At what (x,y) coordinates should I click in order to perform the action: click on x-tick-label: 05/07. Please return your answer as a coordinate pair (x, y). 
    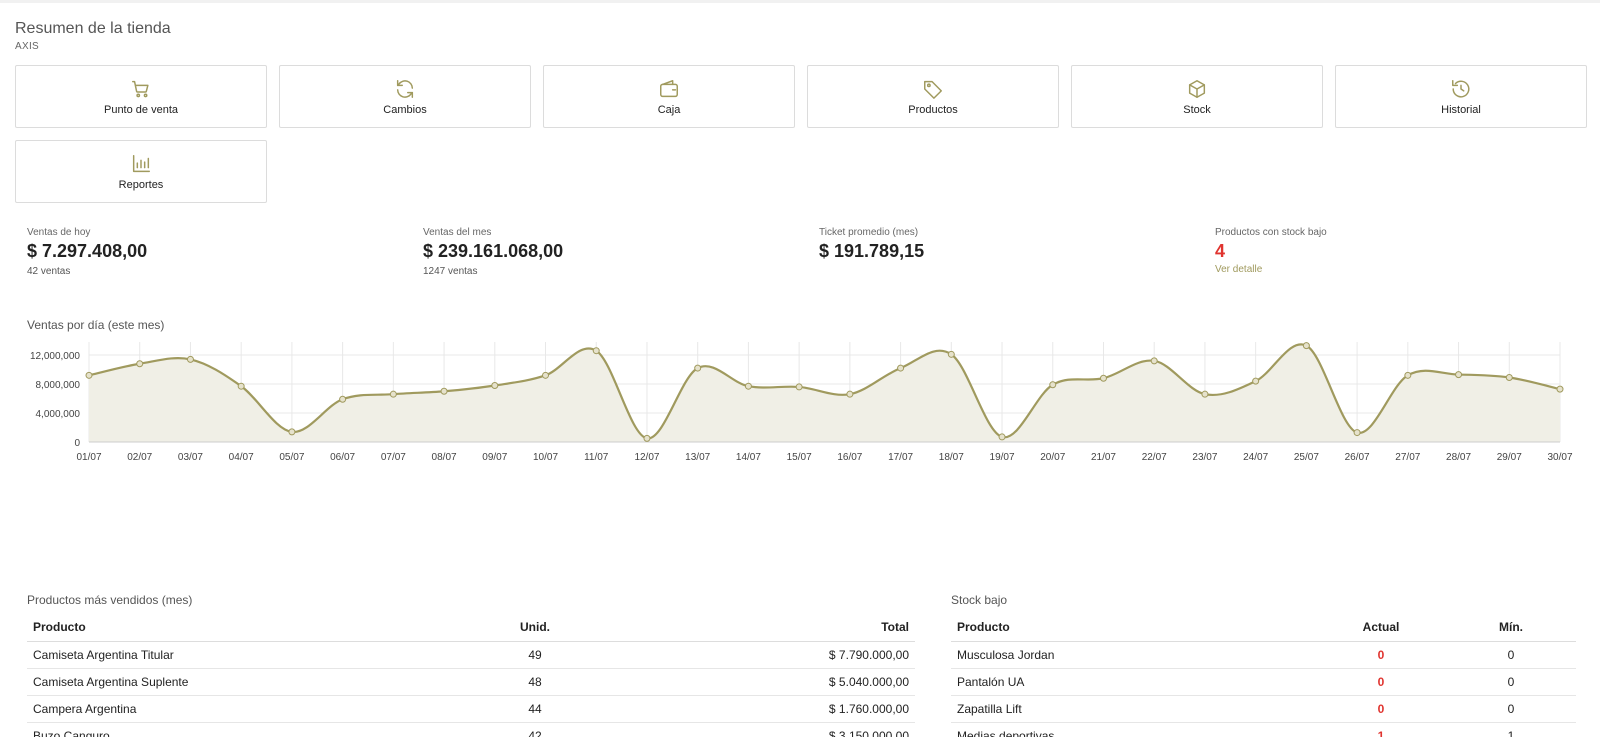
    Looking at the image, I should click on (291, 457).